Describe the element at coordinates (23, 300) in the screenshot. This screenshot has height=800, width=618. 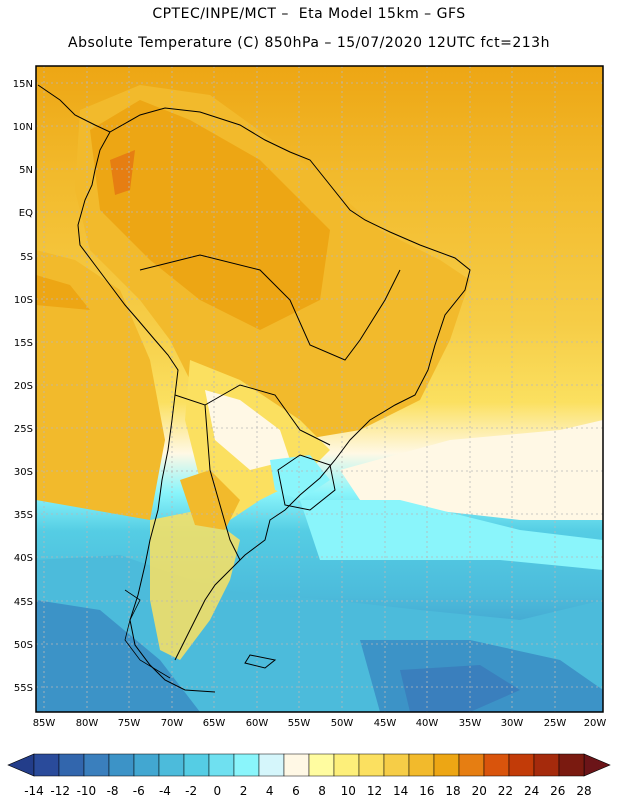
I see `lat-label: 10S` at that location.